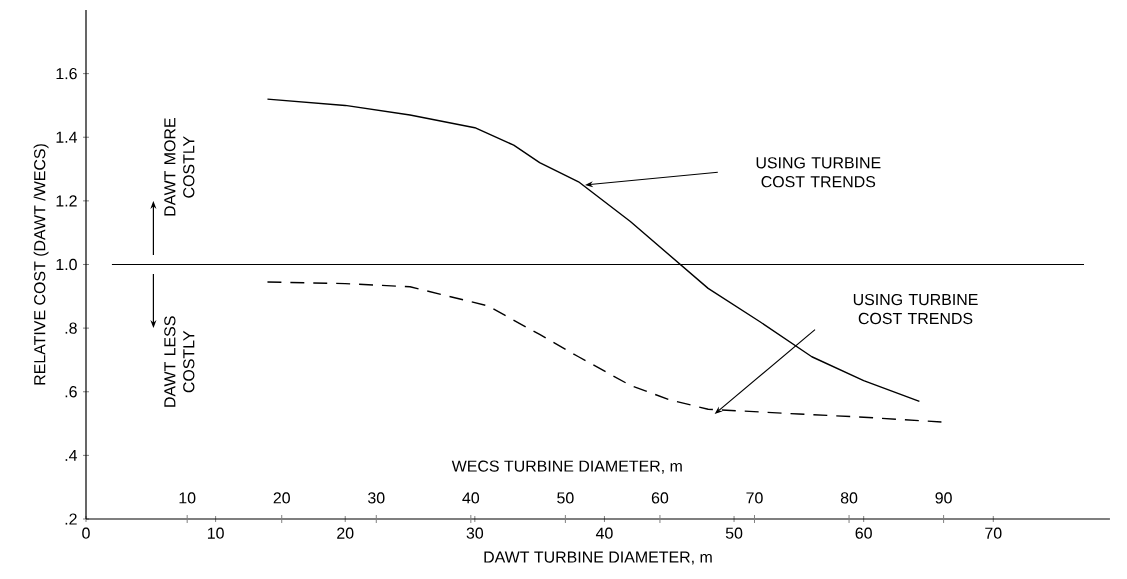 The width and height of the screenshot is (1127, 579). I want to click on x2-tick-label: 90, so click(943, 498).